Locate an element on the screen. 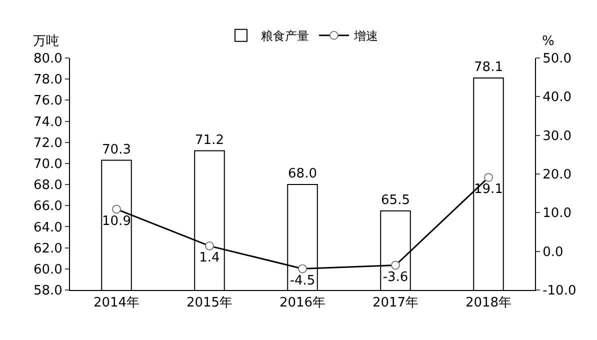 The height and width of the screenshot is (340, 597). y2-tick-label: 30.0 is located at coordinates (557, 136).